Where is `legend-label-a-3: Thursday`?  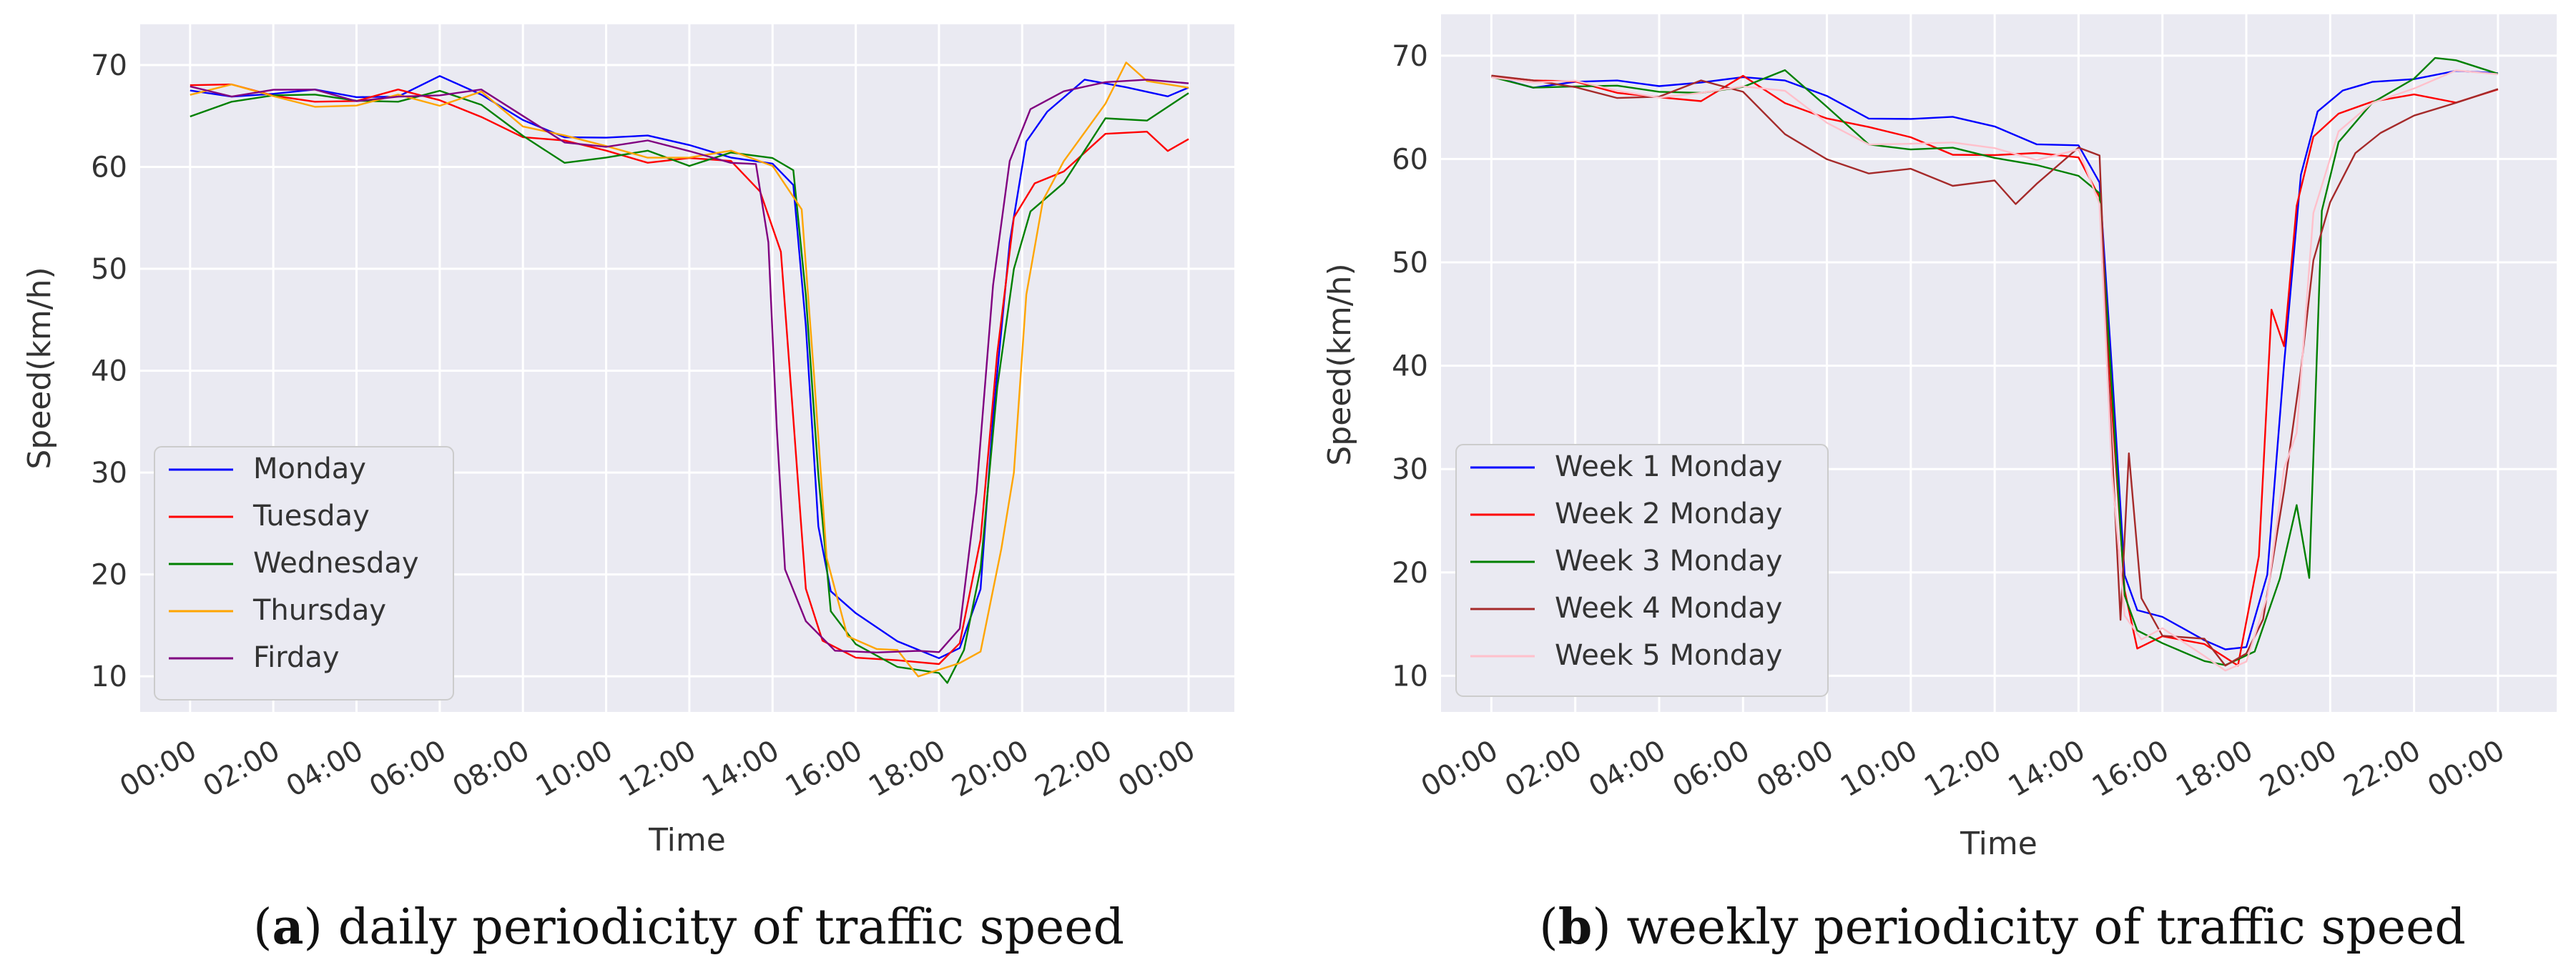 legend-label-a-3: Thursday is located at coordinates (319, 610).